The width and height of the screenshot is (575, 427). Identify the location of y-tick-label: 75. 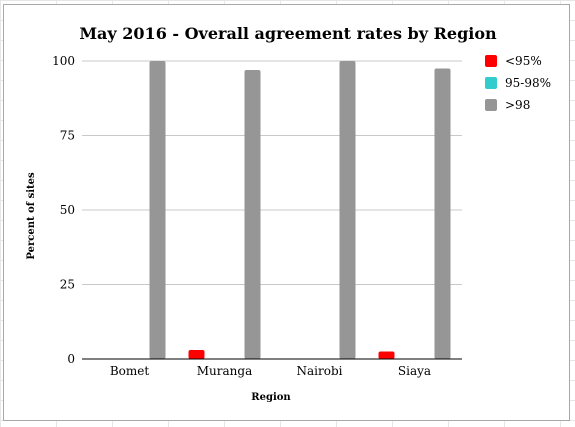
(67, 136).